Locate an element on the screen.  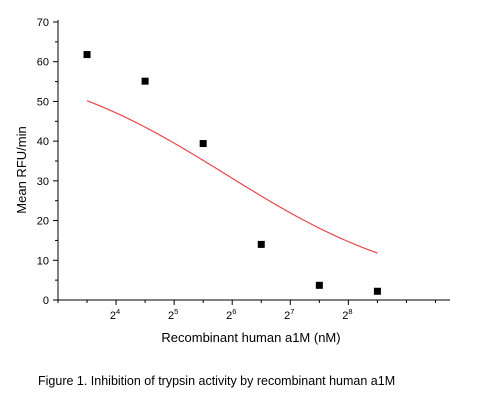
x-tick-label: 25 is located at coordinates (173, 314).